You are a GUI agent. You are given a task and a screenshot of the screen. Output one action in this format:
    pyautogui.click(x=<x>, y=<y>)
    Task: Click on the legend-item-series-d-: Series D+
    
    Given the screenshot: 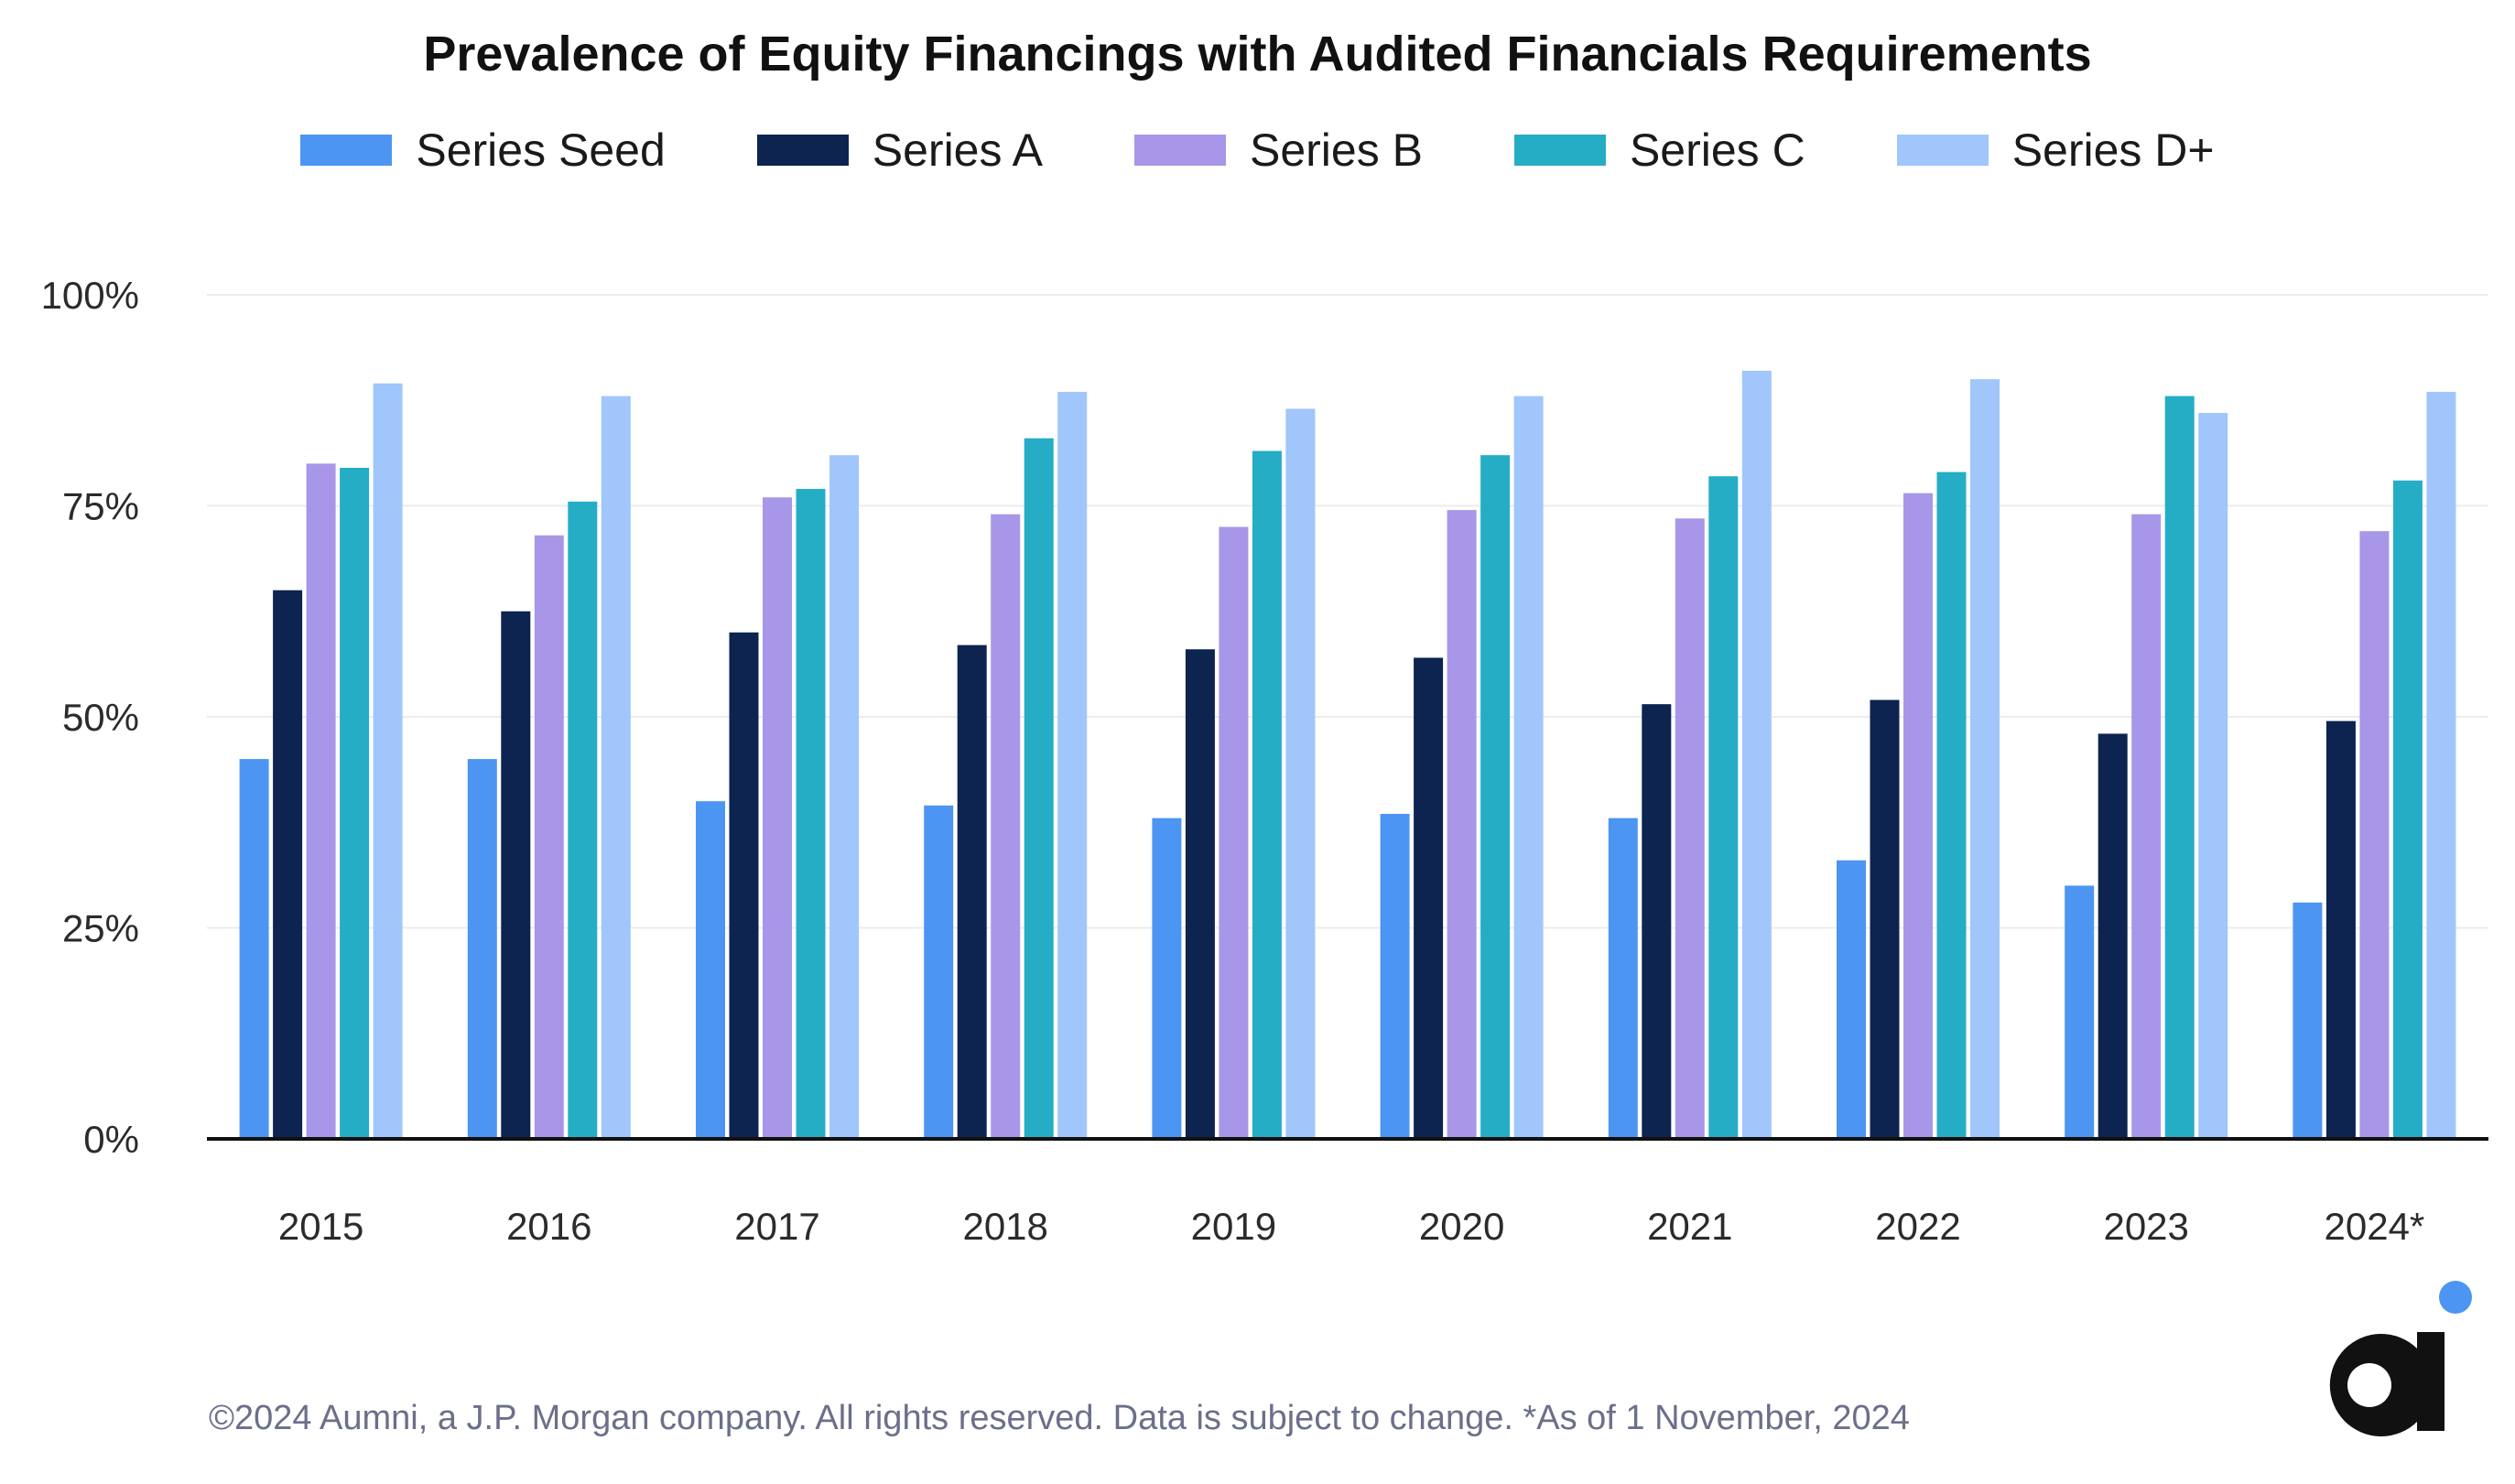 What is the action you would take?
    pyautogui.click(x=2055, y=150)
    